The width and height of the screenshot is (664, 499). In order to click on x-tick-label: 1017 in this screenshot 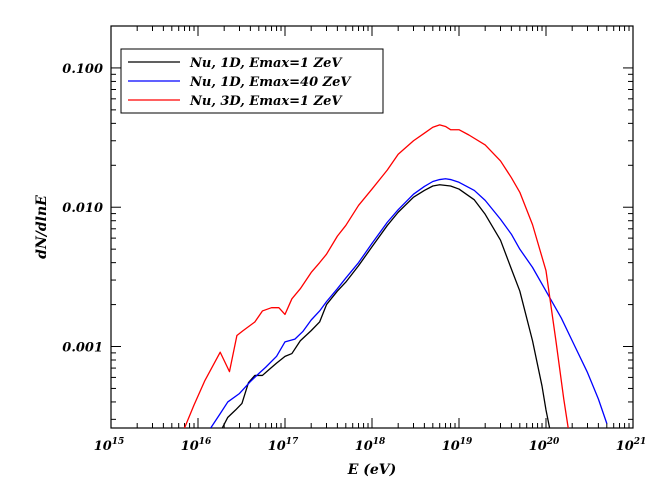, I will do `click(283, 445)`.